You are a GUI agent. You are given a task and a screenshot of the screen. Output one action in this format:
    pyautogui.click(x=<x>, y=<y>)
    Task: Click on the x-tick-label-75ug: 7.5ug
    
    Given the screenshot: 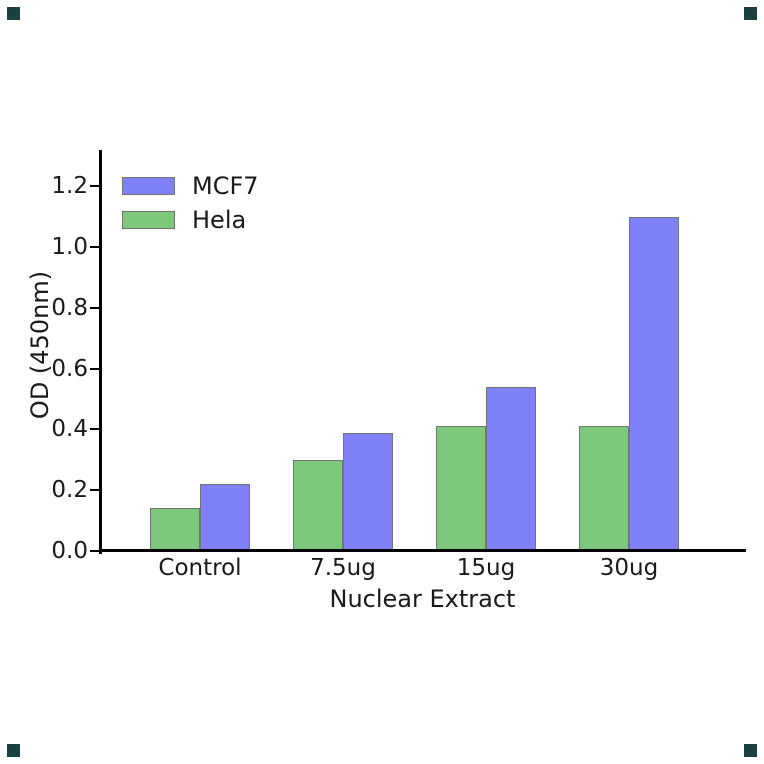 What is the action you would take?
    pyautogui.click(x=343, y=568)
    